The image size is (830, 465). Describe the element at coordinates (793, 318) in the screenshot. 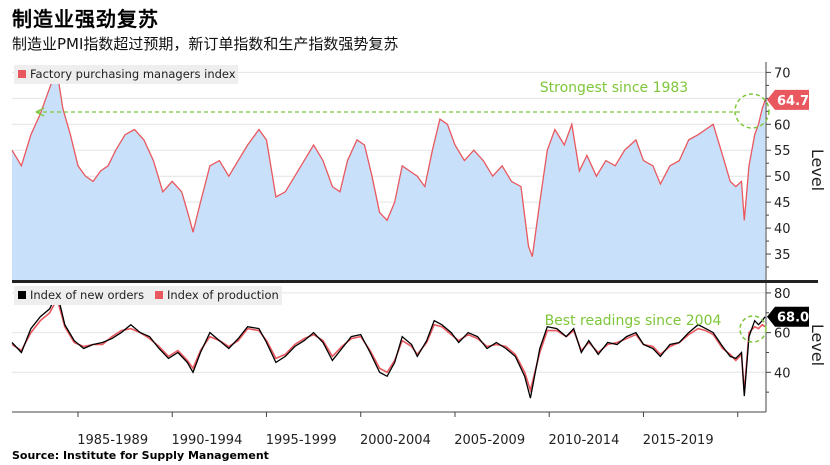

I see `current-value-bottom: 68.0` at that location.